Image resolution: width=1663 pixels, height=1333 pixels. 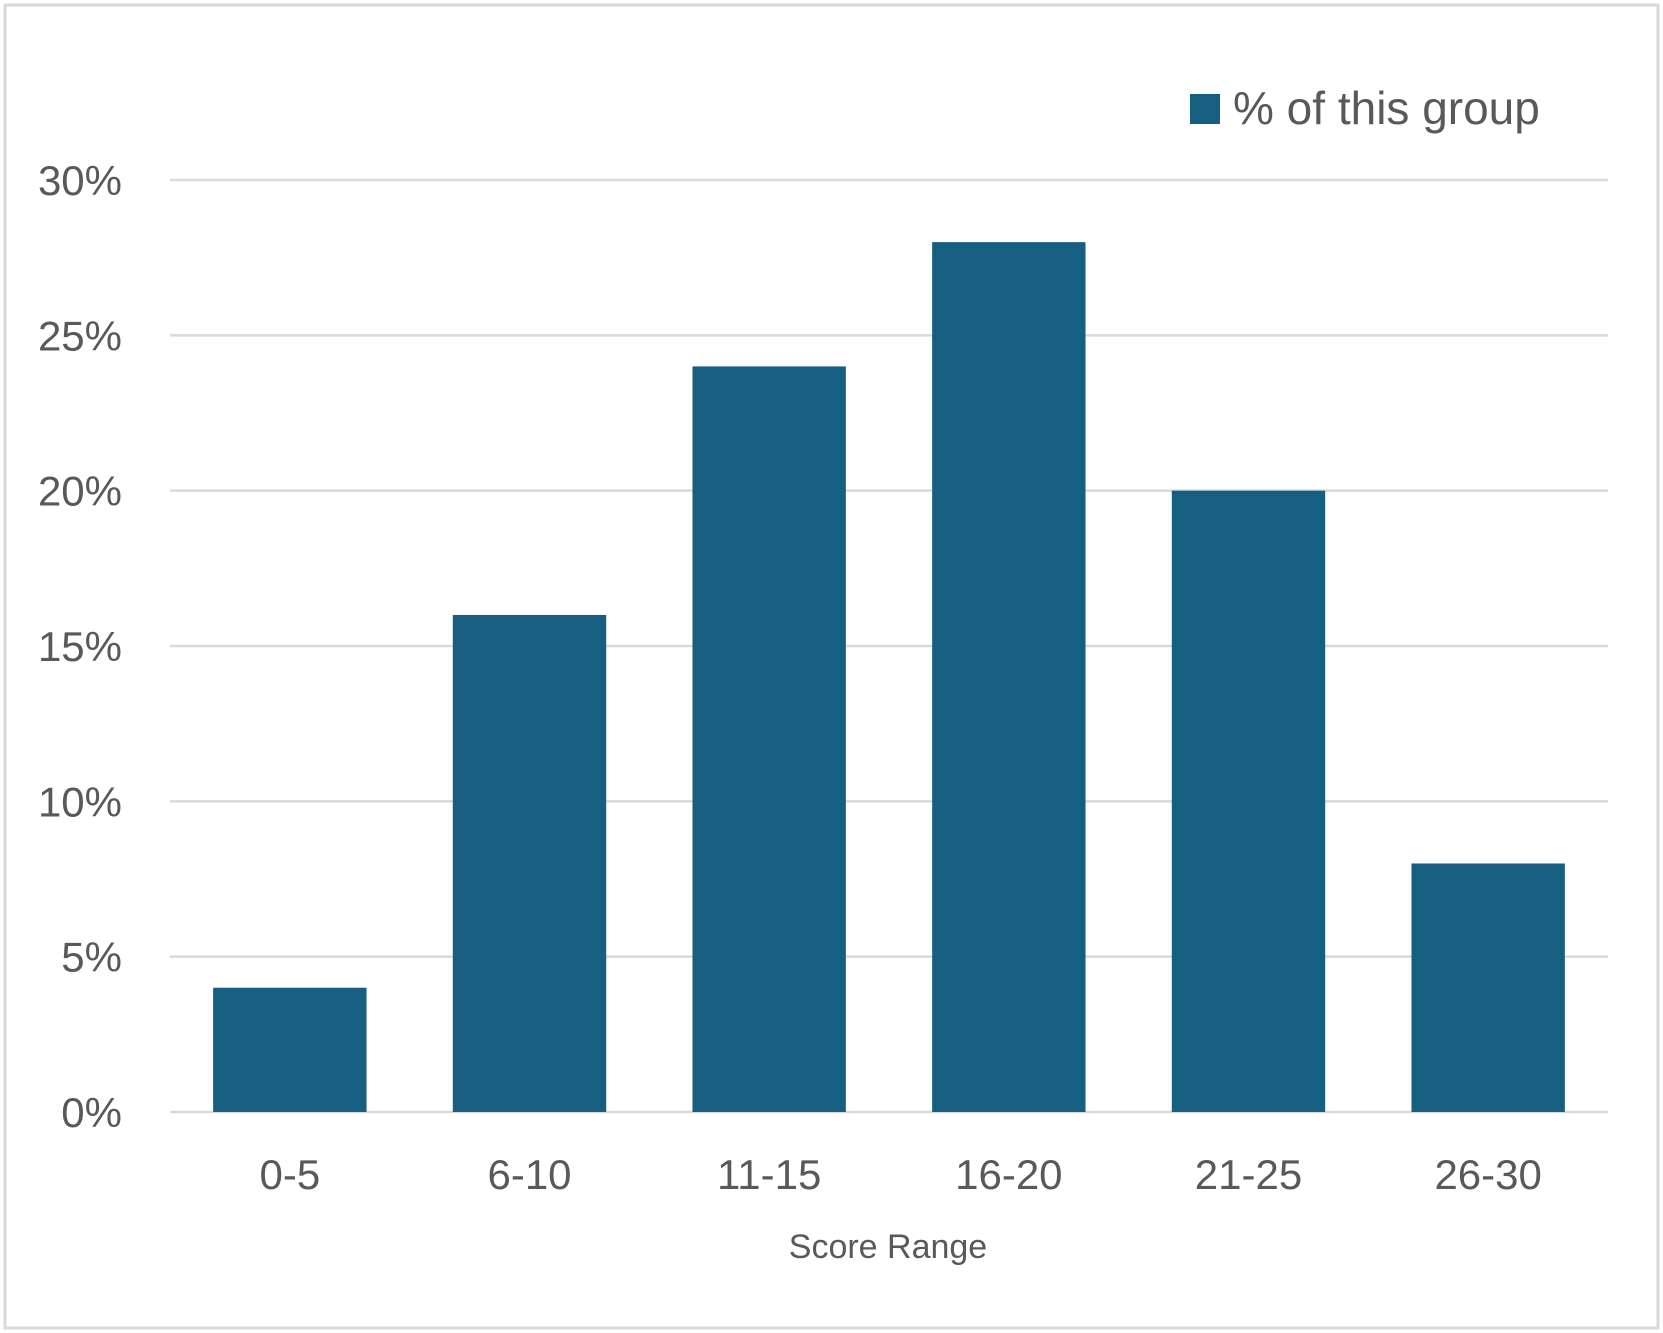 I want to click on x-tick-label: 26-30, so click(x=1487, y=1174).